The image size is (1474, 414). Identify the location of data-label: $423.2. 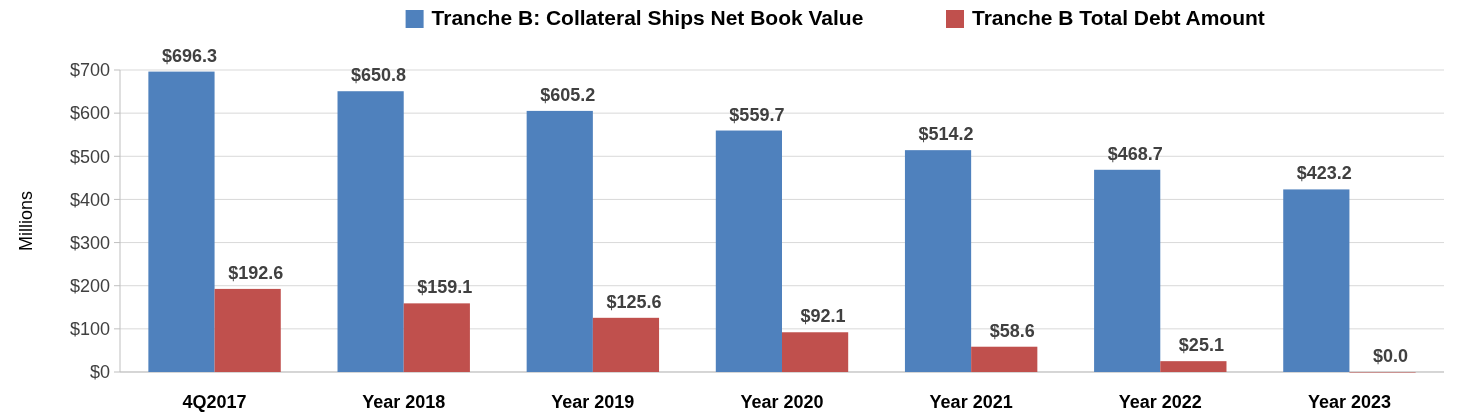
(1324, 173).